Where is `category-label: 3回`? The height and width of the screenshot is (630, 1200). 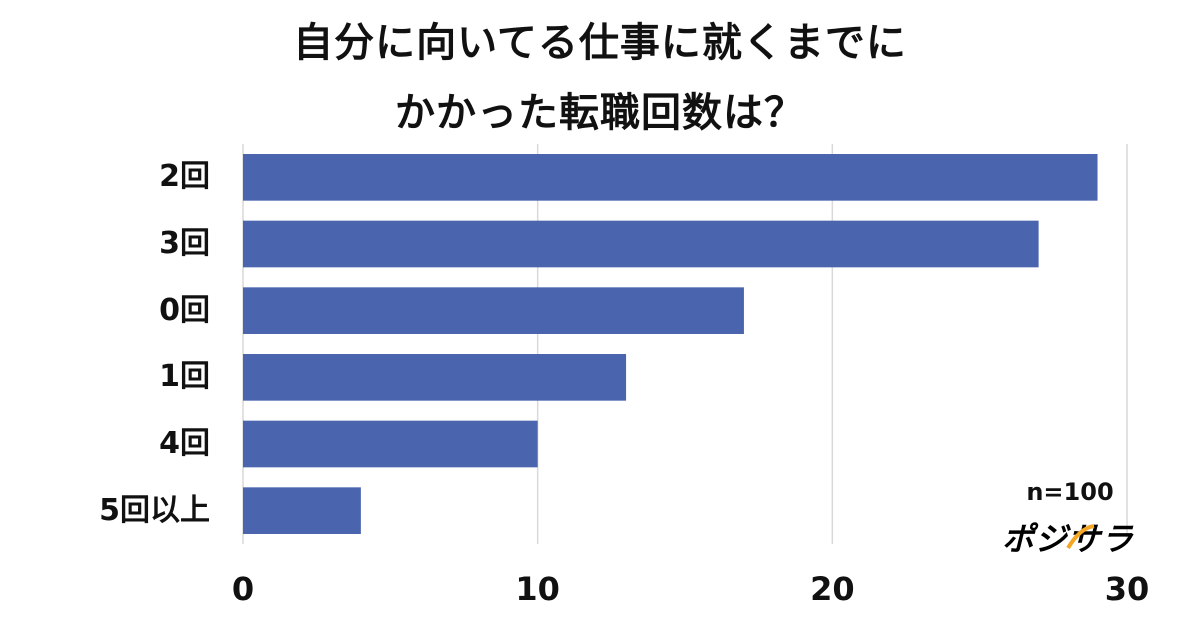
category-label: 3回 is located at coordinates (184, 243).